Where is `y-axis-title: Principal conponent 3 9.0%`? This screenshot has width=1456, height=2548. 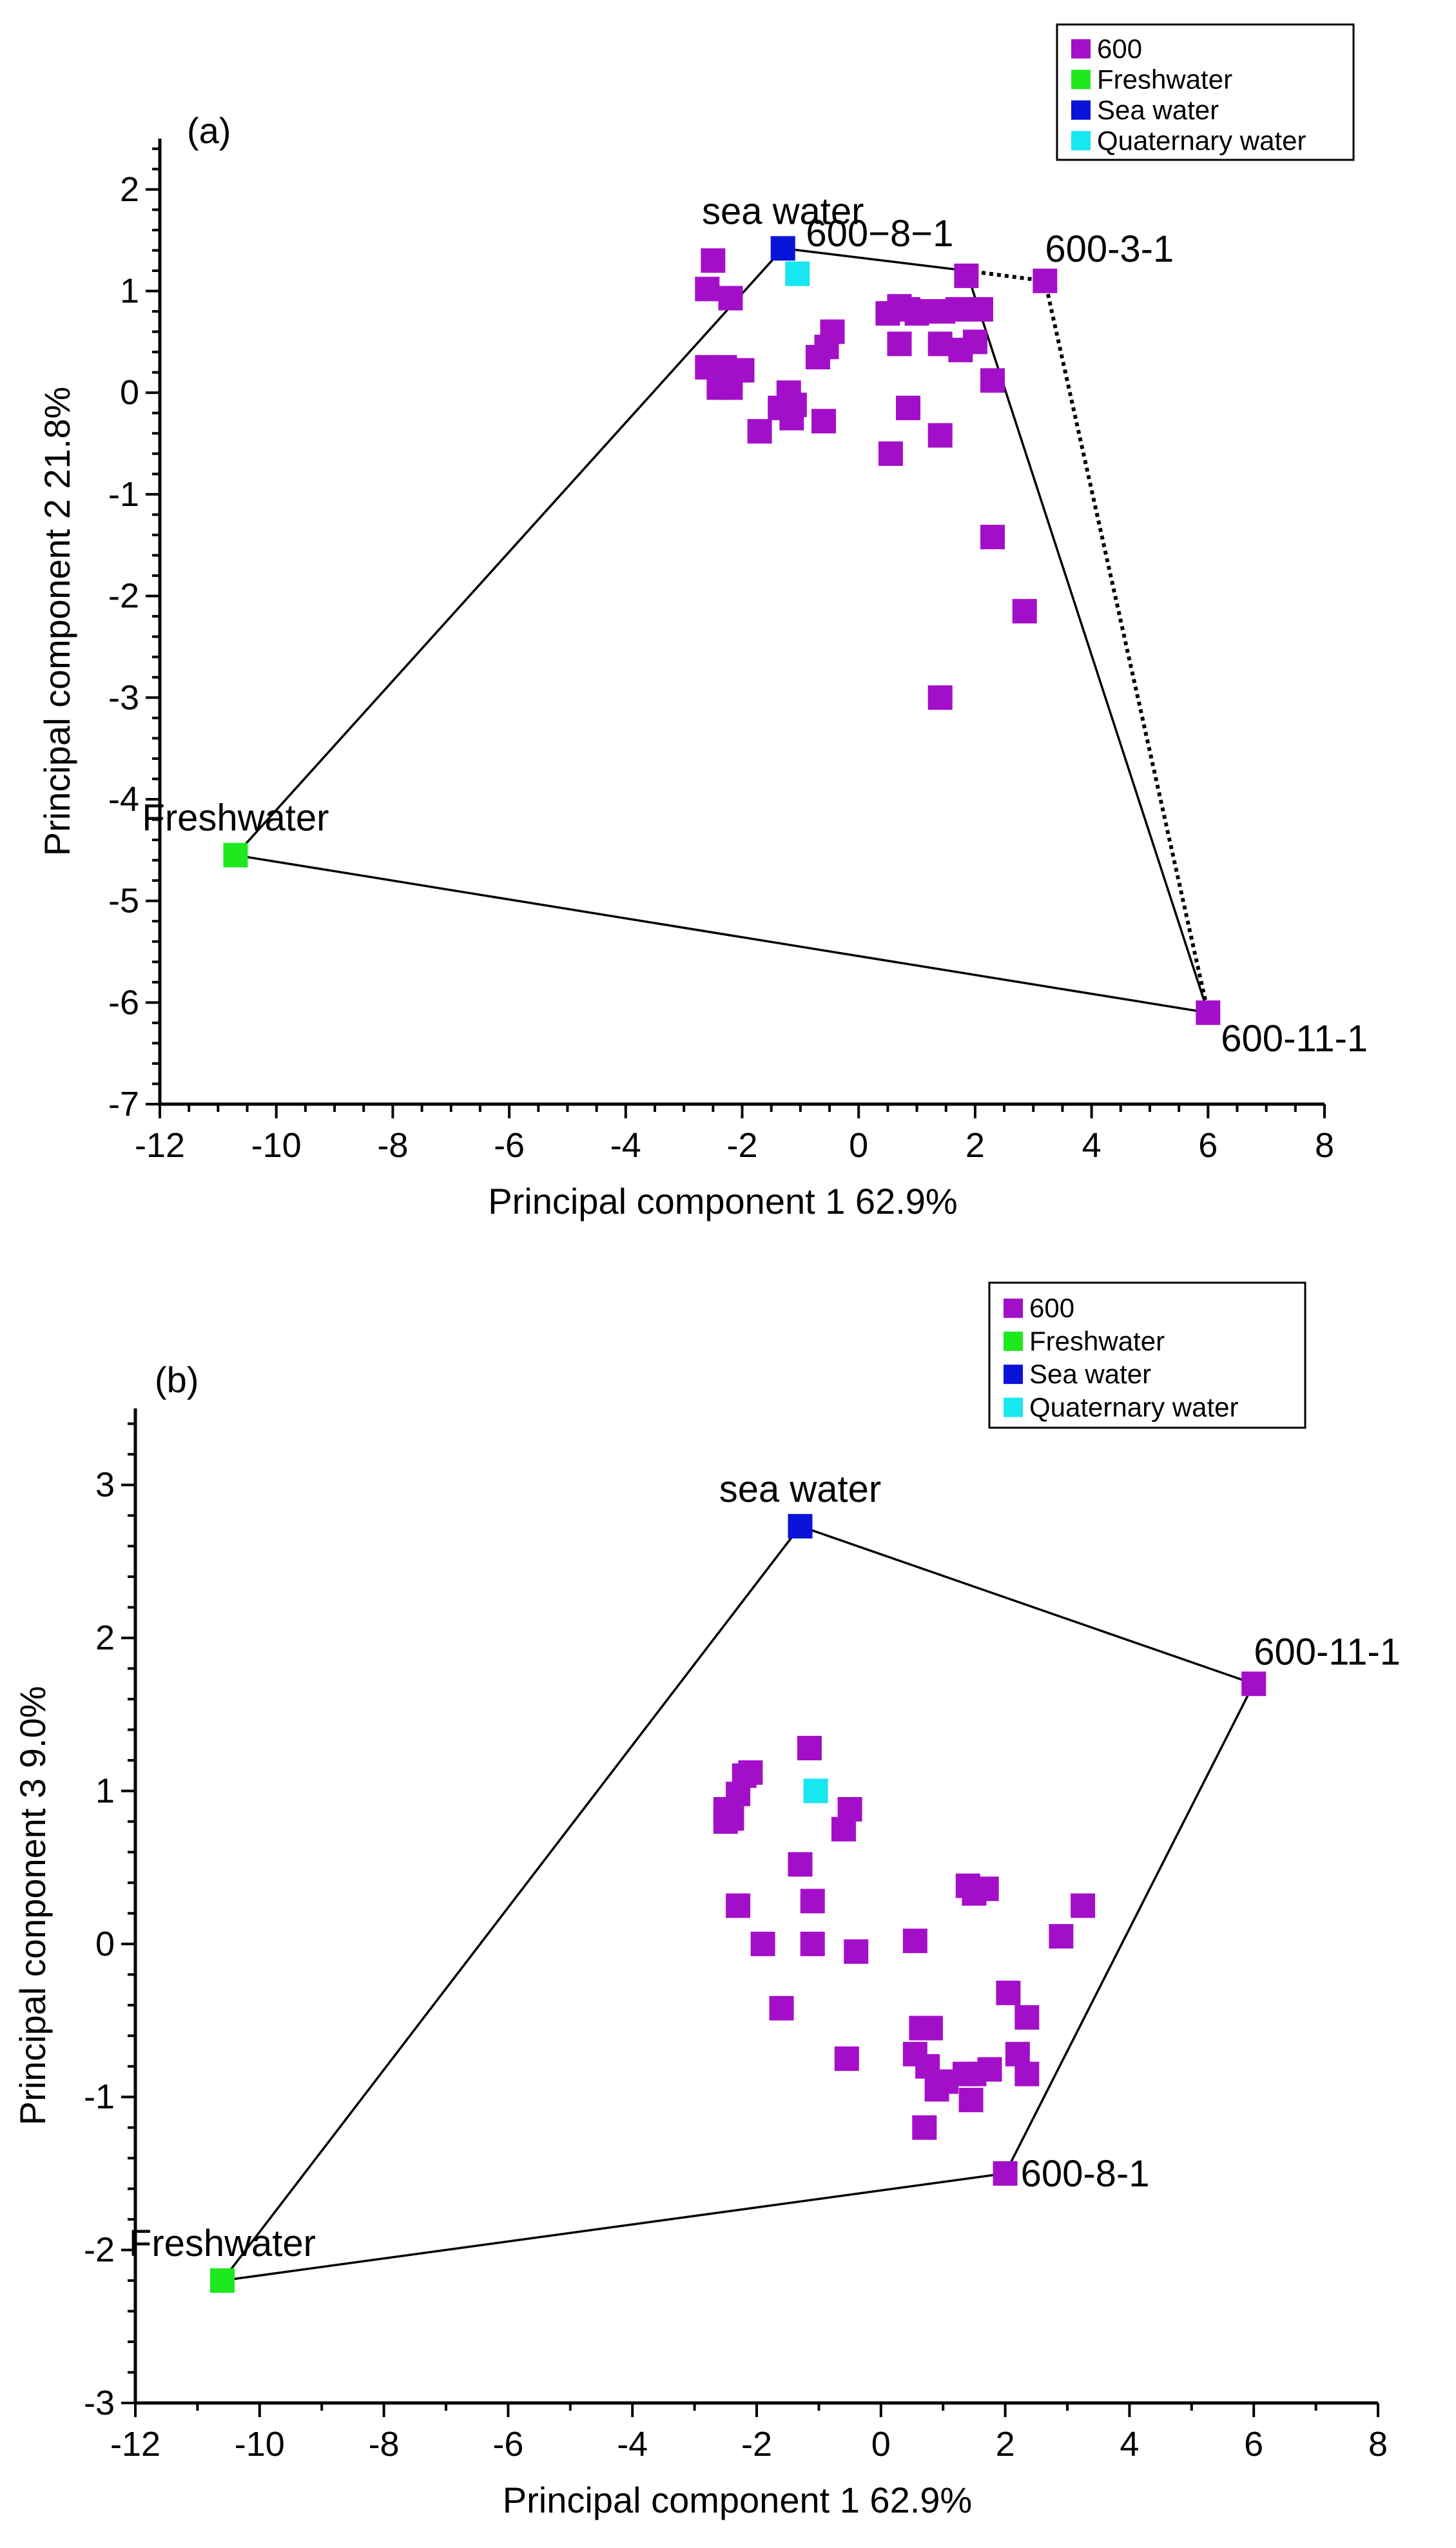
y-axis-title: Principal conponent 3 9.0% is located at coordinates (32, 1906).